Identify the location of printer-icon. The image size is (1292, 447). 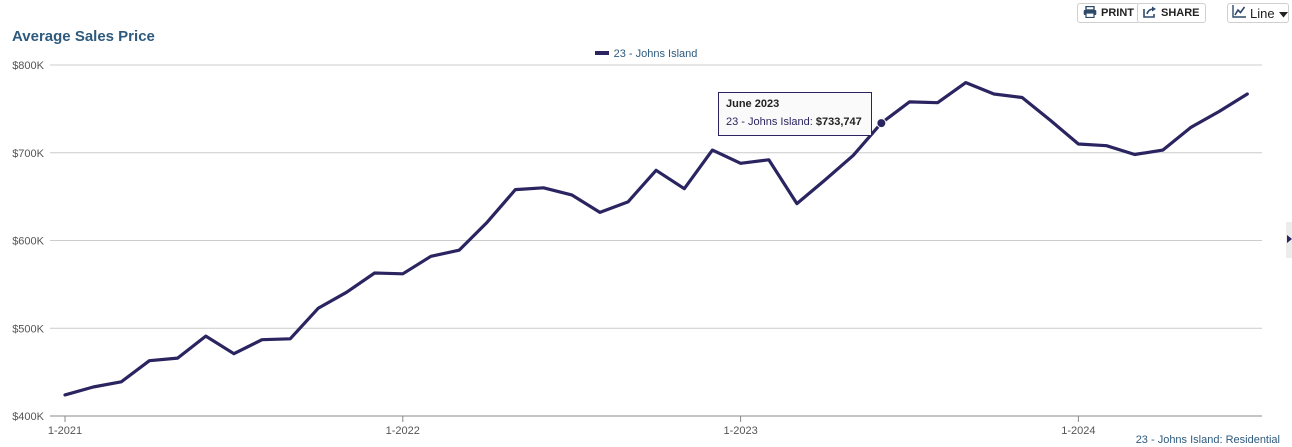
(1090, 13).